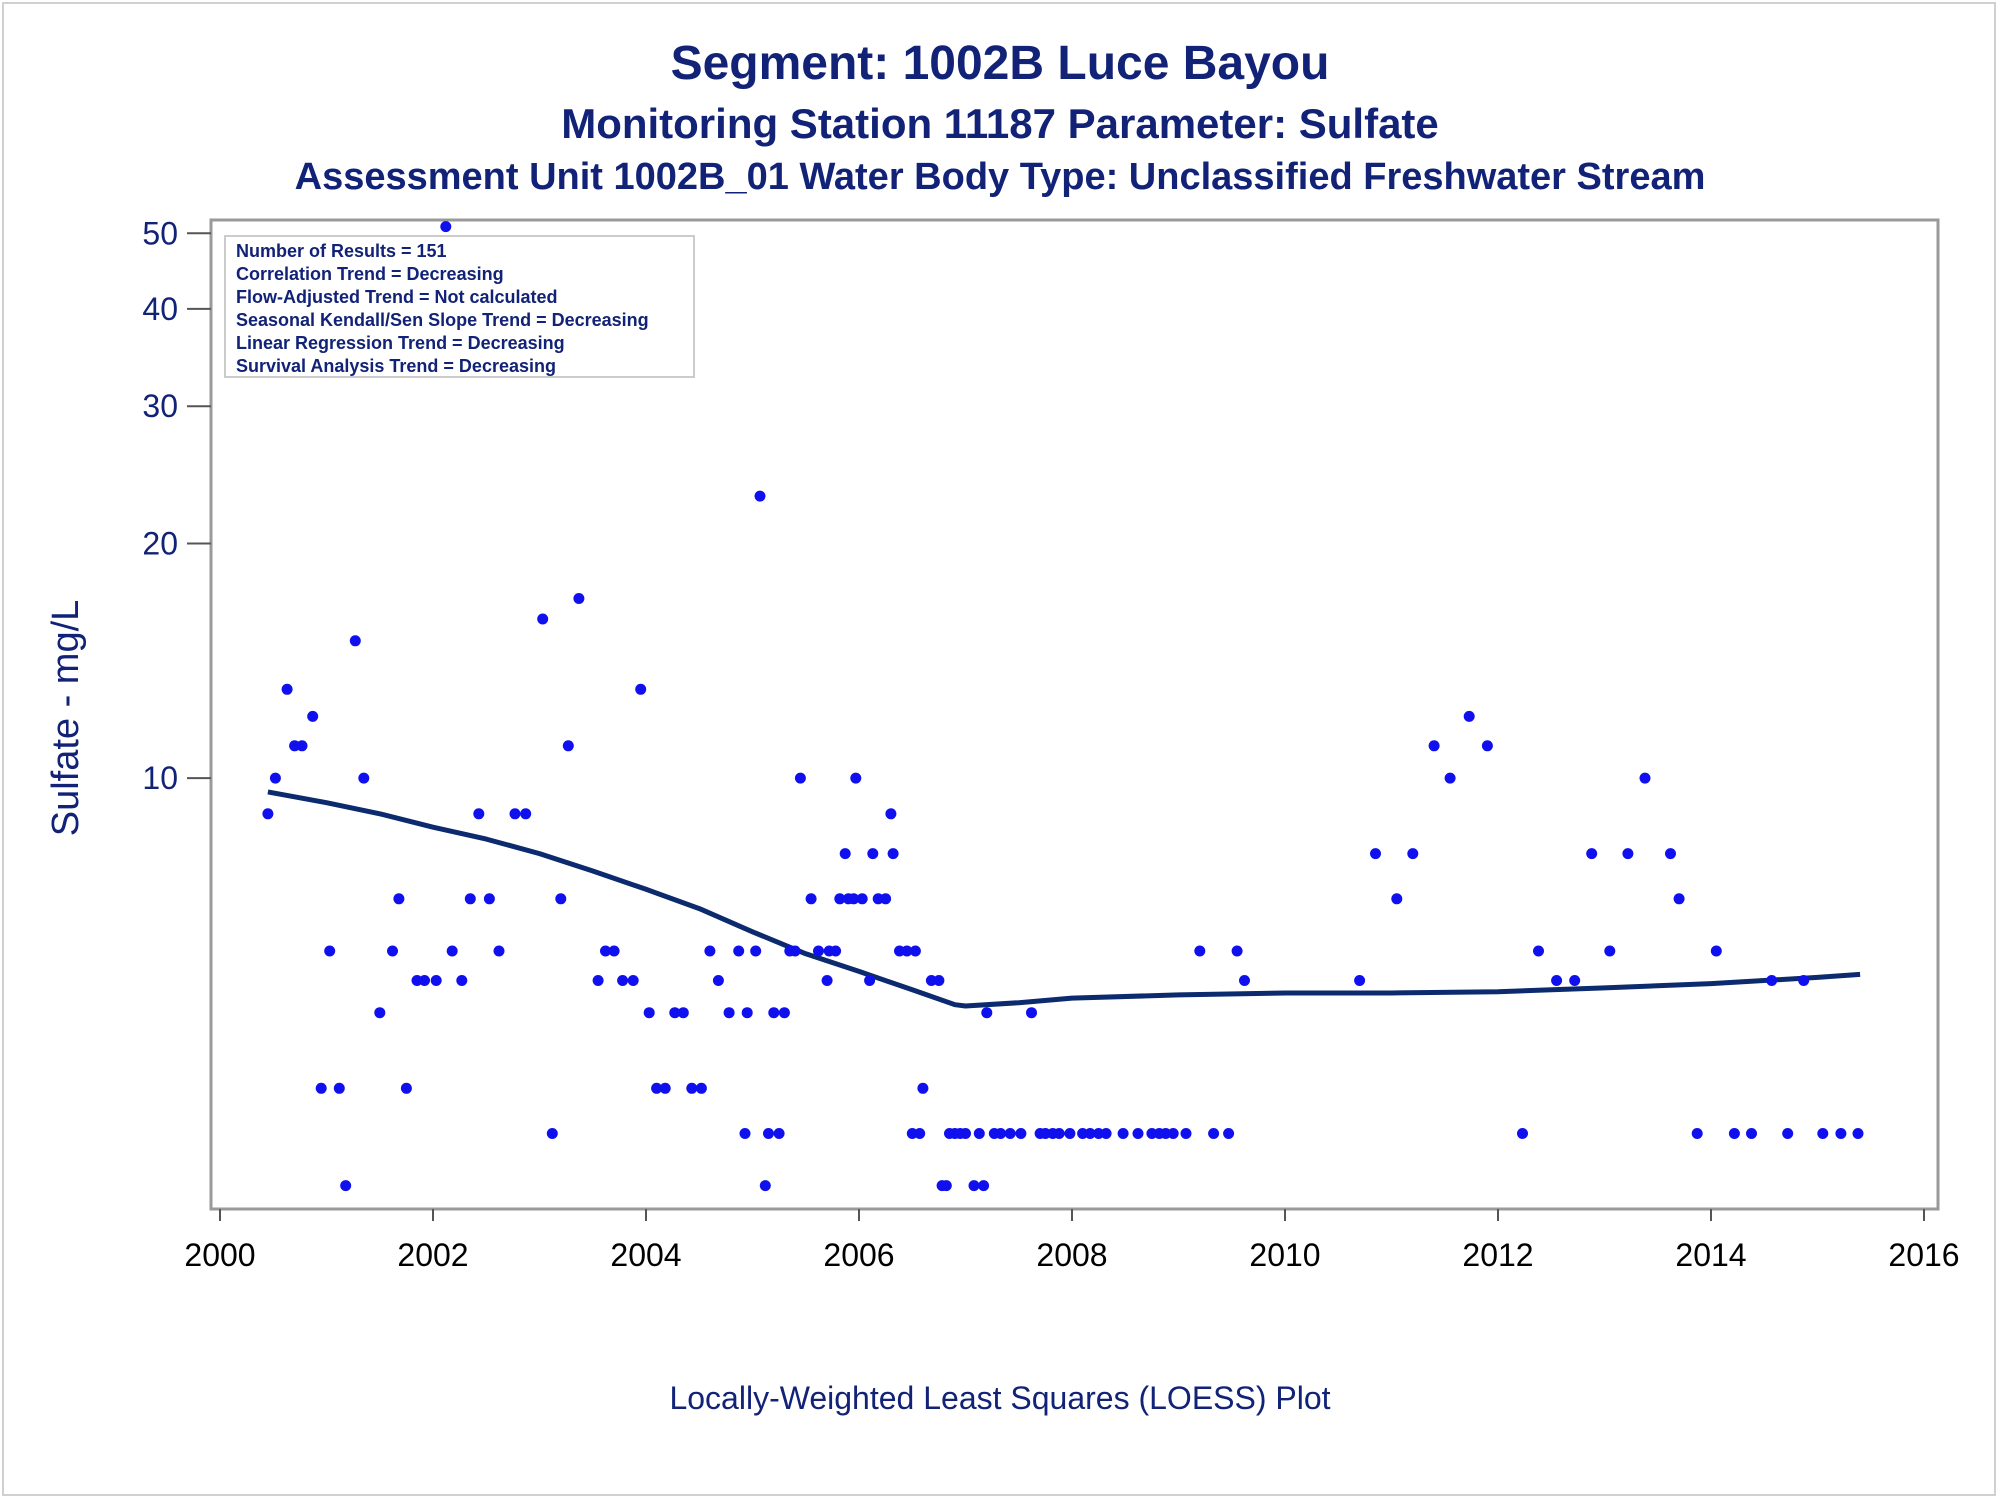 This screenshot has height=1500, width=2000. Describe the element at coordinates (1071, 1255) in the screenshot. I see `x-tick-label-2008: 2008` at that location.